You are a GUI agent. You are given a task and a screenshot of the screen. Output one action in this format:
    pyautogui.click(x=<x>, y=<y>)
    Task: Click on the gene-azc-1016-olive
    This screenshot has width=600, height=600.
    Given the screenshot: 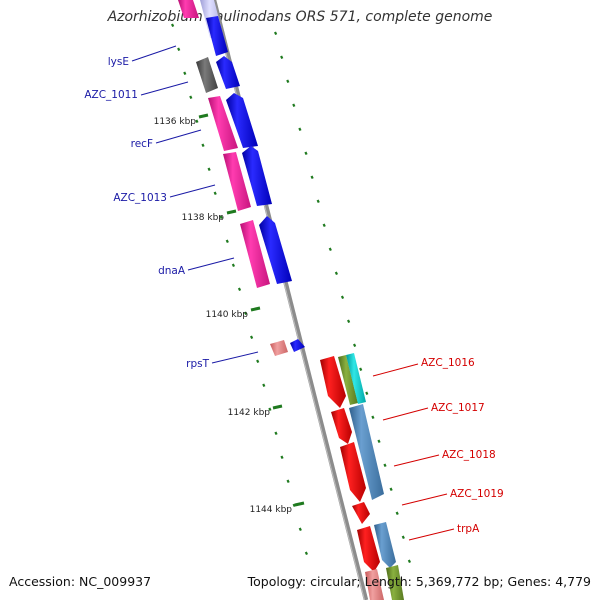 What is the action you would take?
    pyautogui.click(x=348, y=380)
    